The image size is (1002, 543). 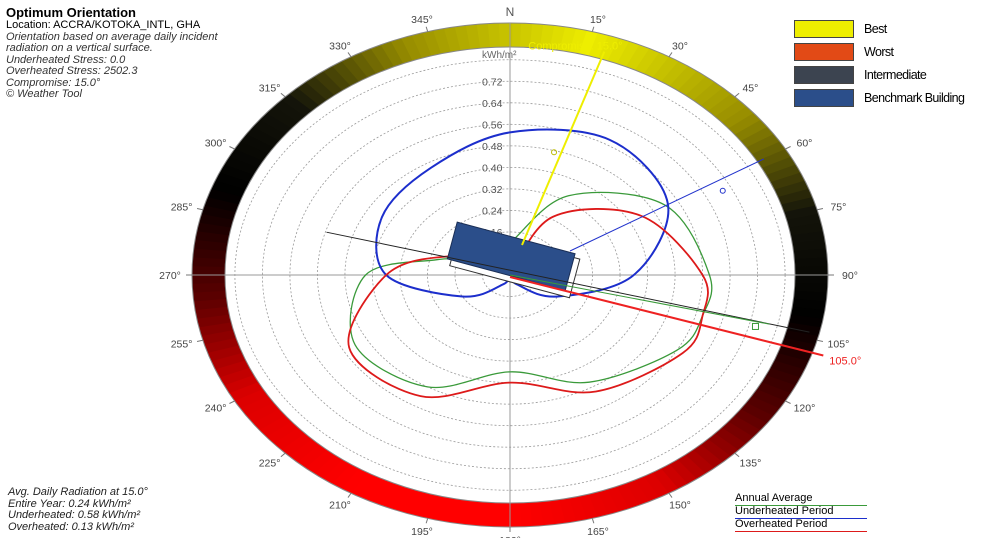 I want to click on annual-direction-line, so click(x=639, y=299).